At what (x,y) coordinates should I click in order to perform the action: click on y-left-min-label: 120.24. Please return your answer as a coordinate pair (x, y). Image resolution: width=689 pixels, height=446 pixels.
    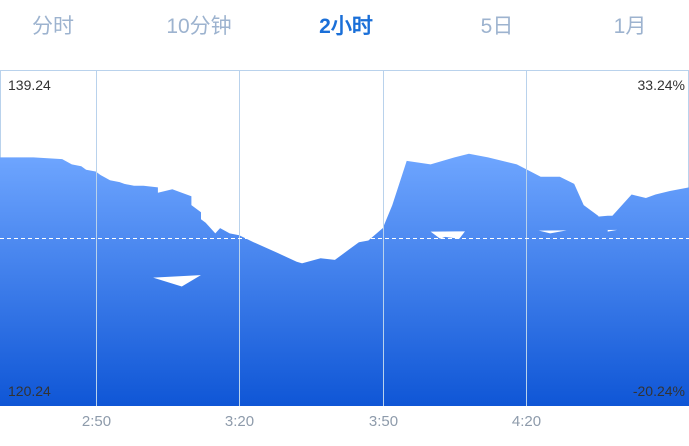
    Looking at the image, I should click on (29, 391).